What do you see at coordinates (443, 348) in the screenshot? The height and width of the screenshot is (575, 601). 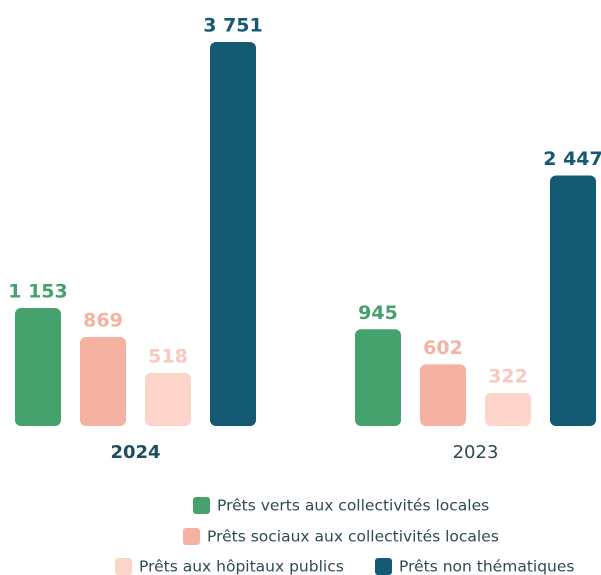 I see `value-label: 602` at bounding box center [443, 348].